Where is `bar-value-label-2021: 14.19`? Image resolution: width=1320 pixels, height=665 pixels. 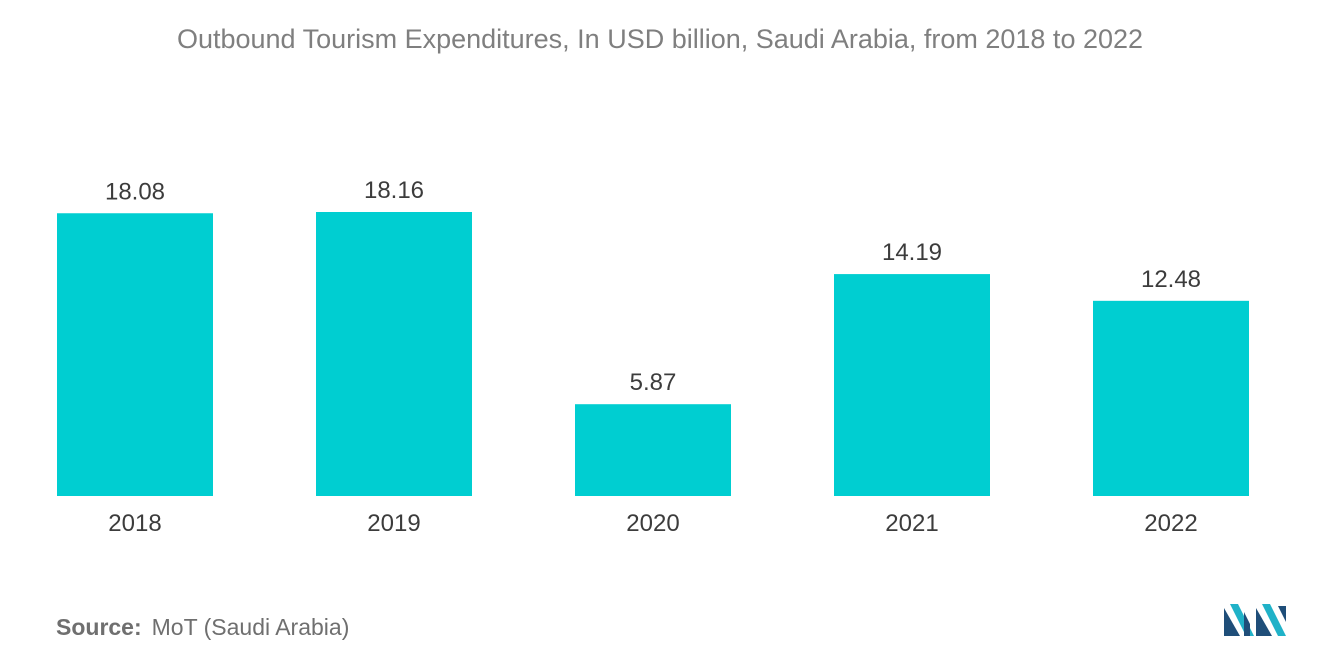
bar-value-label-2021: 14.19 is located at coordinates (912, 252).